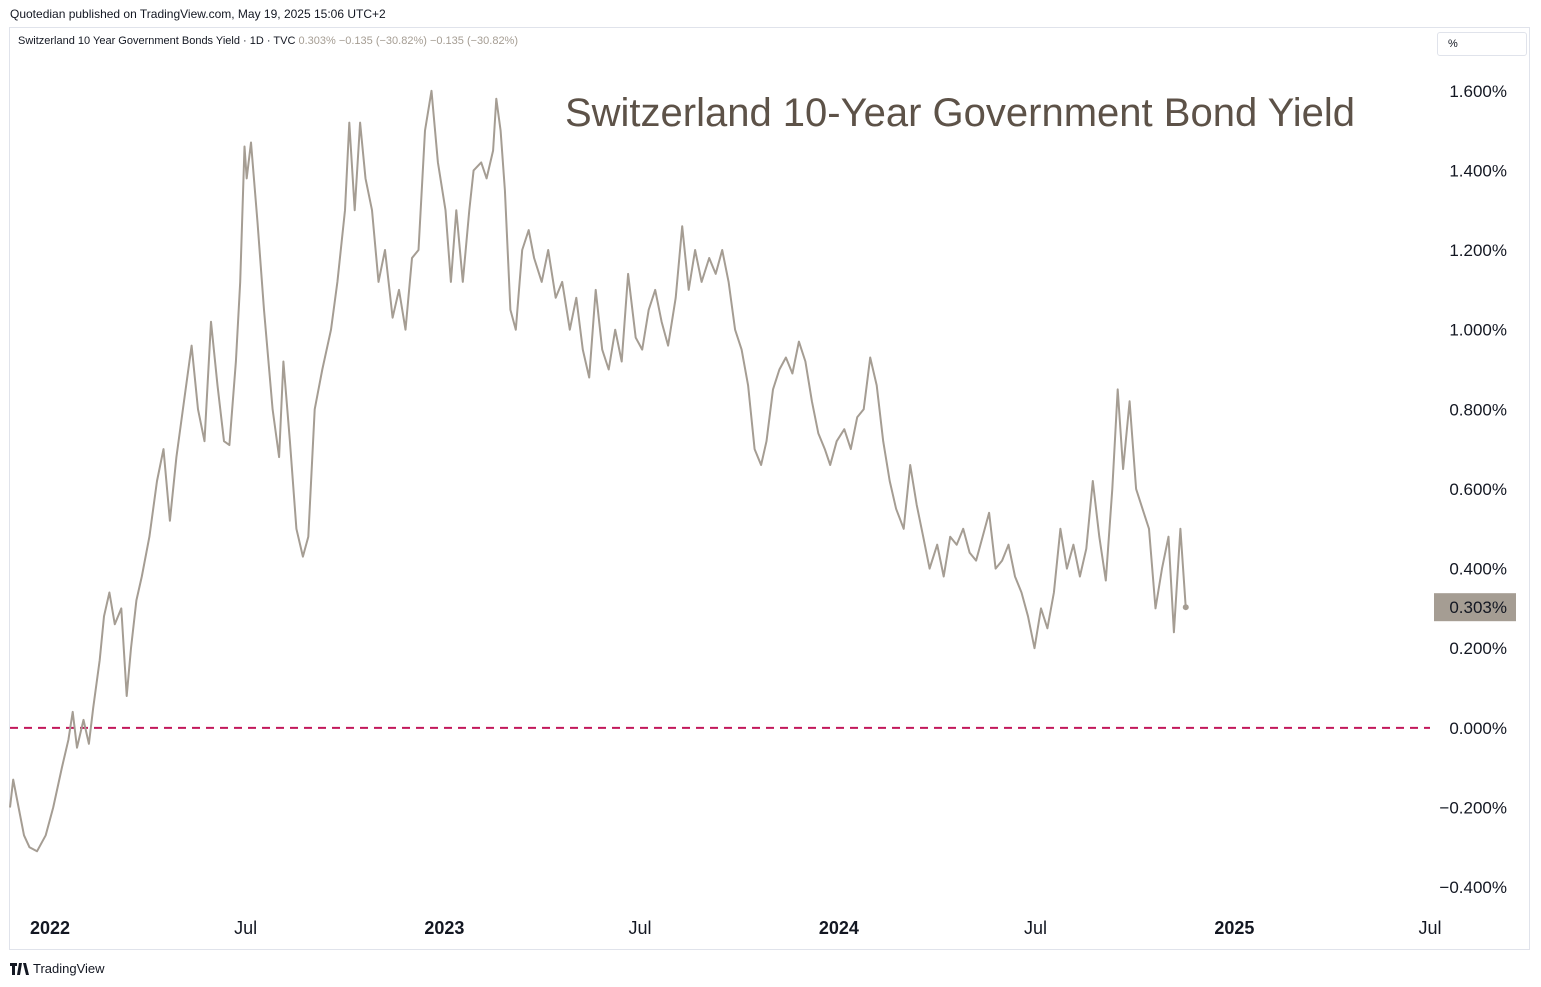 Image resolution: width=1541 pixels, height=987 pixels. I want to click on y-tick-label: −0.400%, so click(1473, 887).